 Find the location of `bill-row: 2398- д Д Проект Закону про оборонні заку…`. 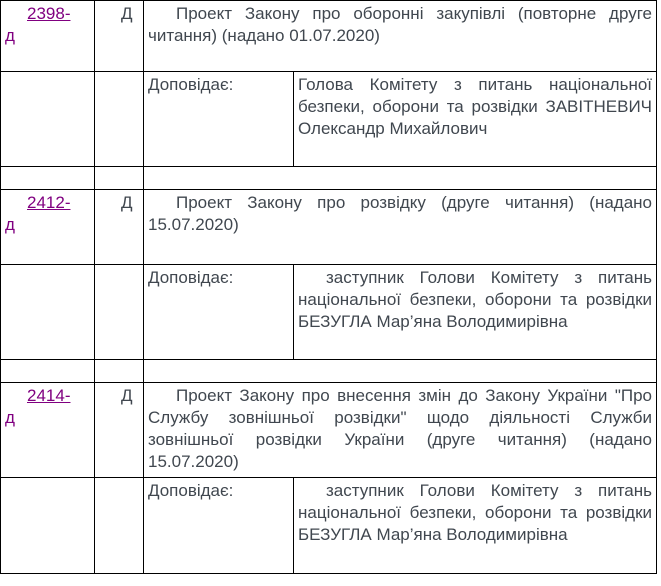

bill-row: 2398- д Д Проект Закону про оборонні заку… is located at coordinates (329, 36).